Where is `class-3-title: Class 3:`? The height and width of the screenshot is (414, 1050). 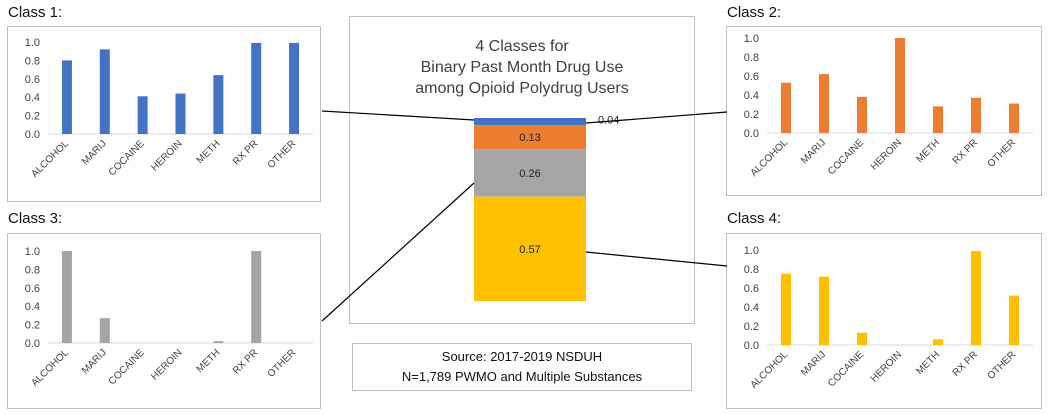
class-3-title: Class 3: is located at coordinates (35, 218).